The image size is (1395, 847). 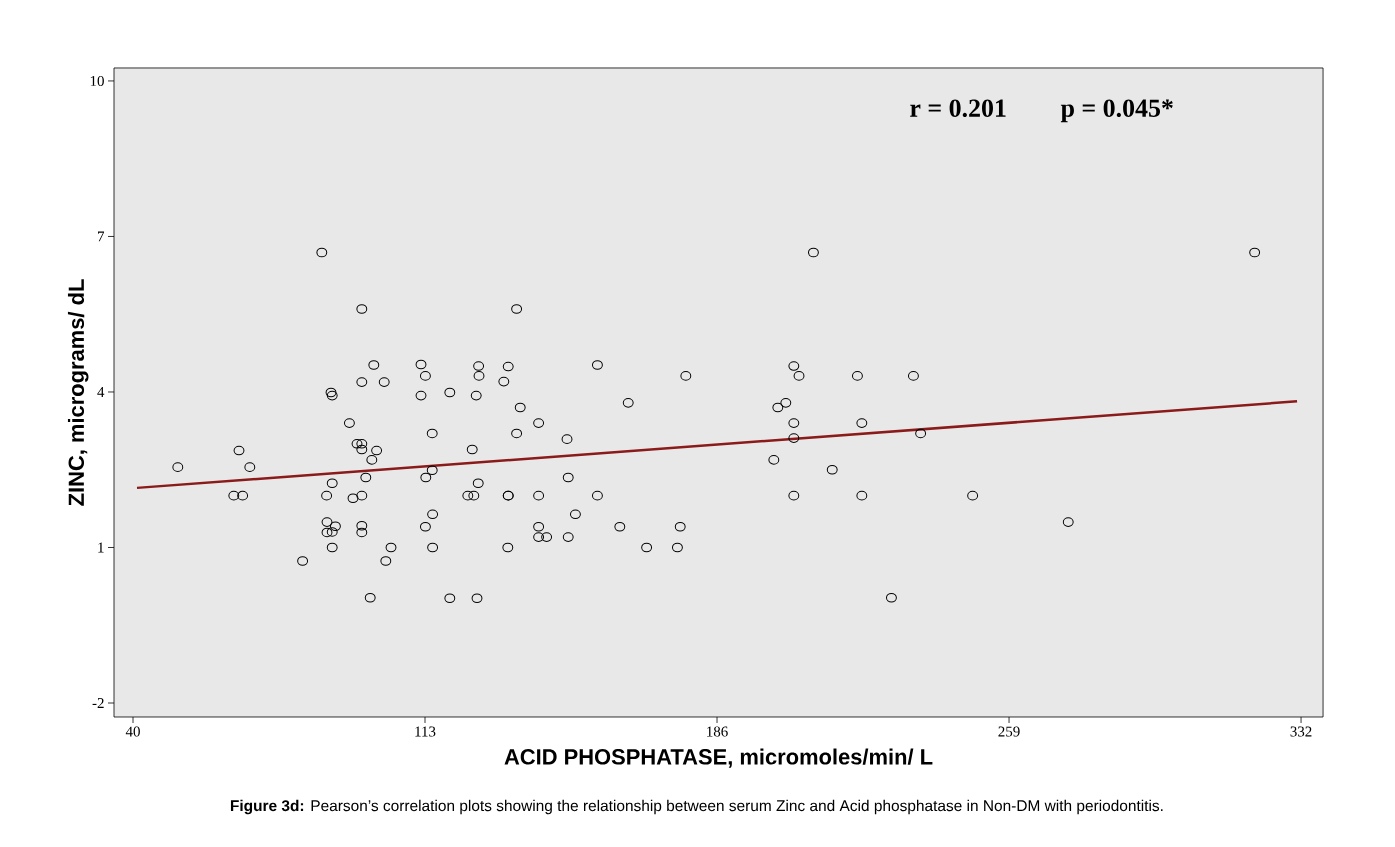 I want to click on annotation: p = 0.045*, so click(x=1116, y=111).